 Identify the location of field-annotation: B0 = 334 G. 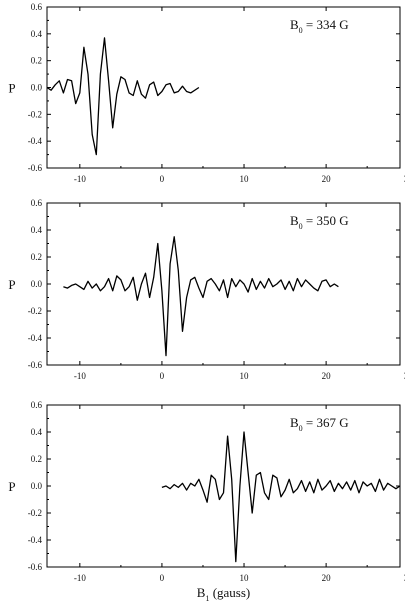
(319, 26).